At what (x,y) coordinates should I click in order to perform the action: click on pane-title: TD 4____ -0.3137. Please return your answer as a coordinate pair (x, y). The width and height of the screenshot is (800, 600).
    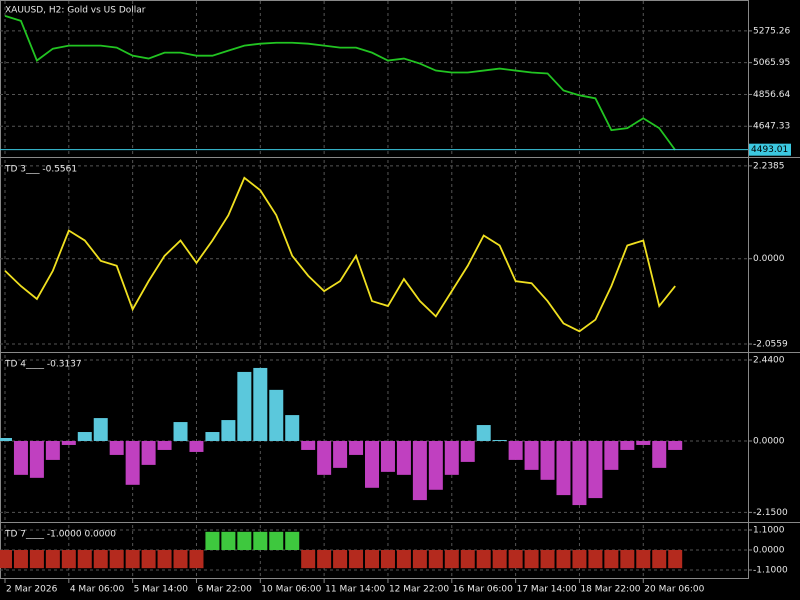
    Looking at the image, I should click on (43, 365).